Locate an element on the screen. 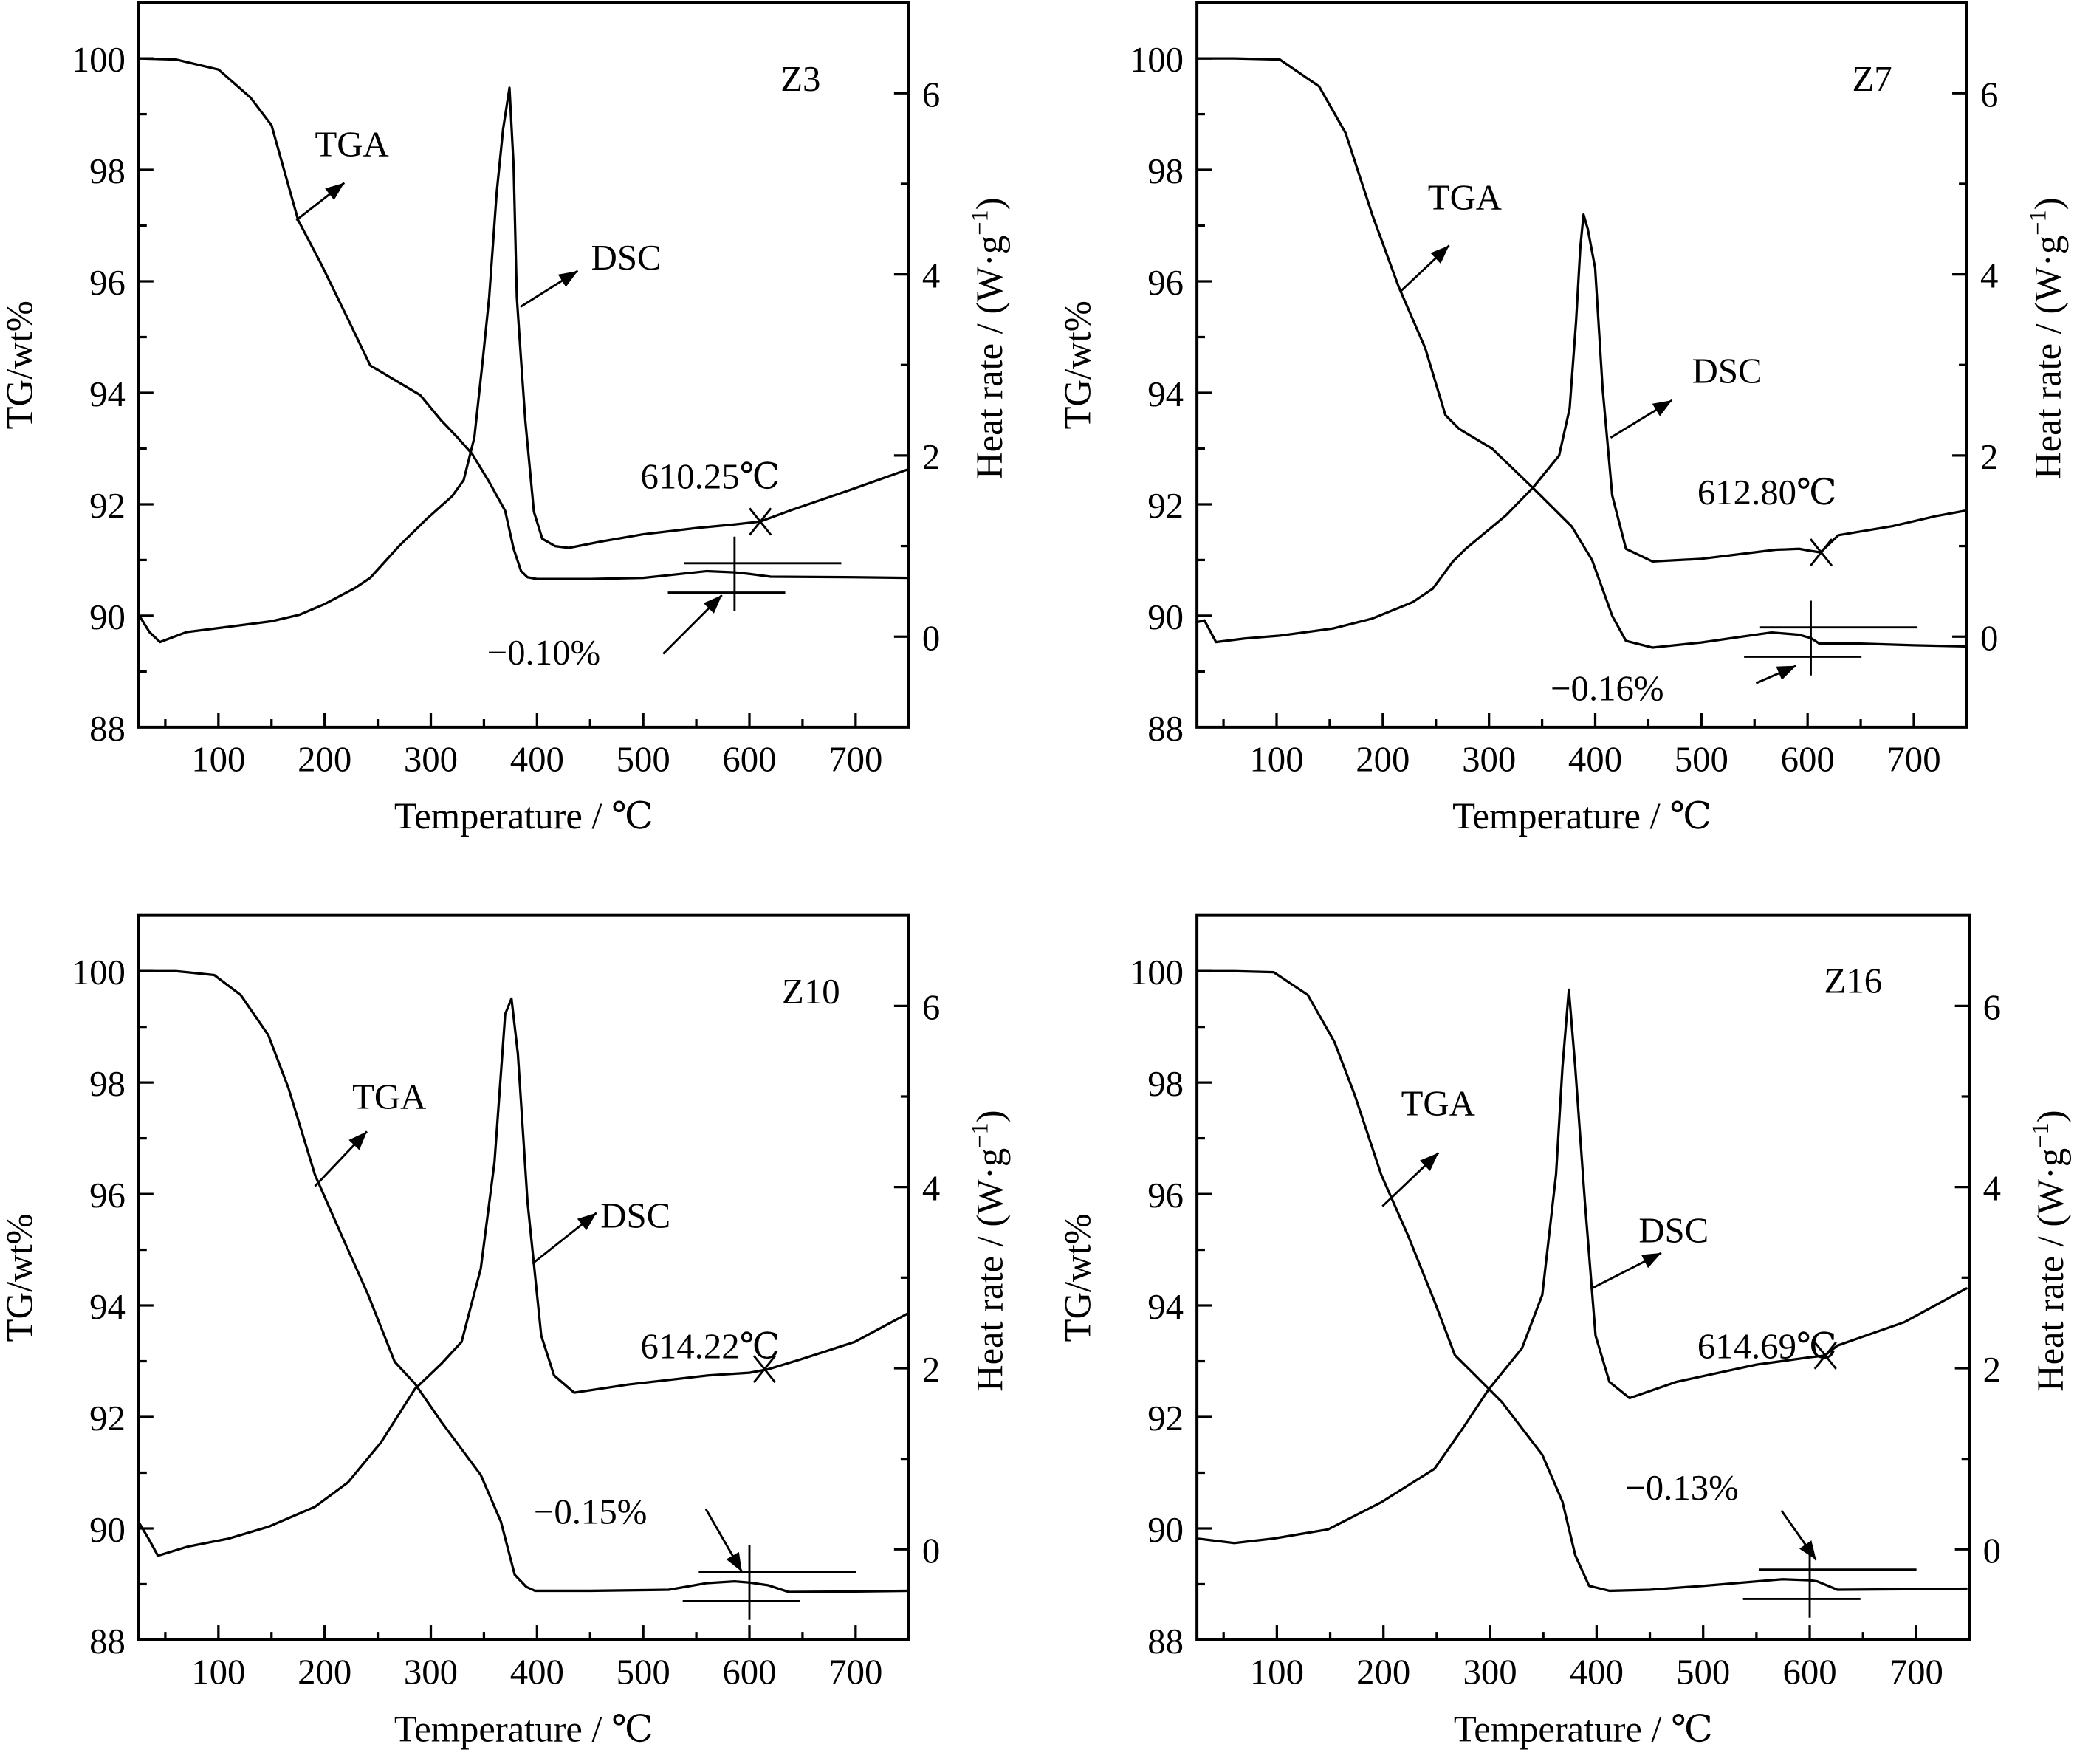  panel-label: Z16 is located at coordinates (1853, 981).